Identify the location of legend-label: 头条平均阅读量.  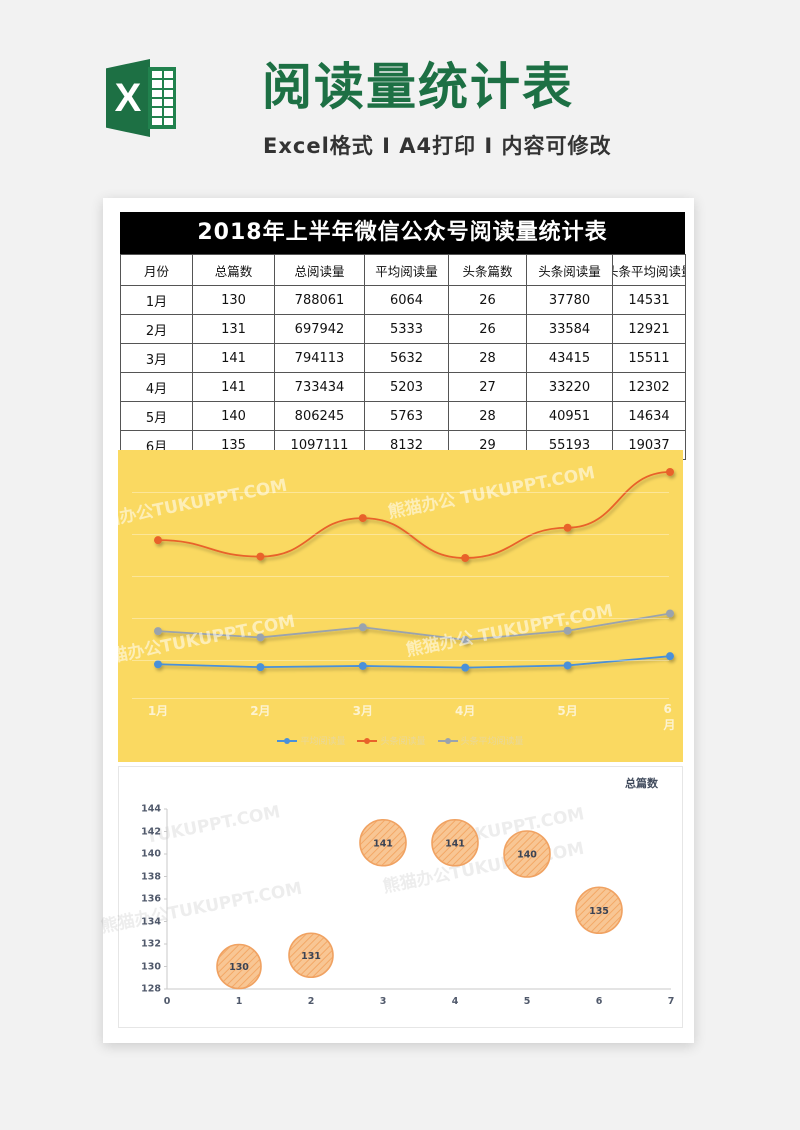
(492, 742).